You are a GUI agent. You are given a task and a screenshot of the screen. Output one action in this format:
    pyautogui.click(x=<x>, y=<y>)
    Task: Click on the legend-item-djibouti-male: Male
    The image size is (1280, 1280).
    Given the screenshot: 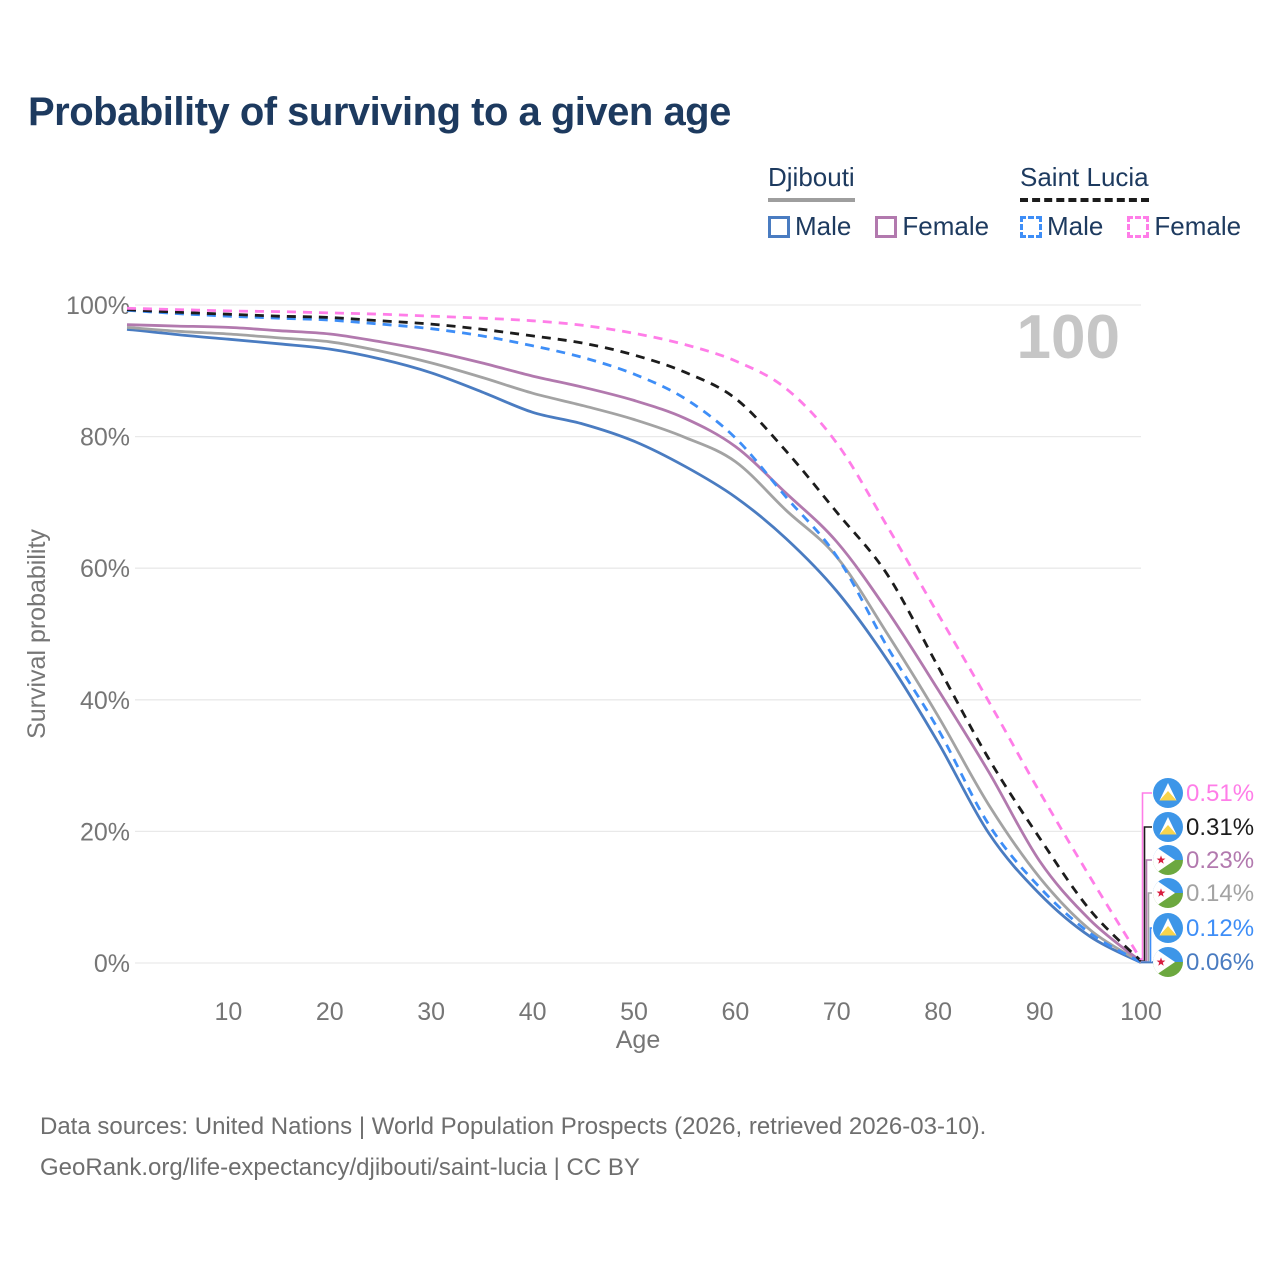 What is the action you would take?
    pyautogui.click(x=809, y=226)
    